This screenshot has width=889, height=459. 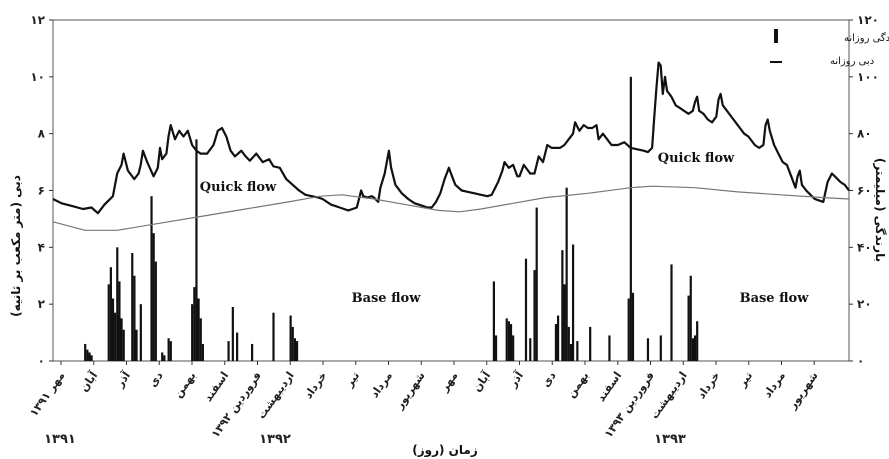 I want to click on y-right-tick-label: ۰, so click(x=860, y=361).